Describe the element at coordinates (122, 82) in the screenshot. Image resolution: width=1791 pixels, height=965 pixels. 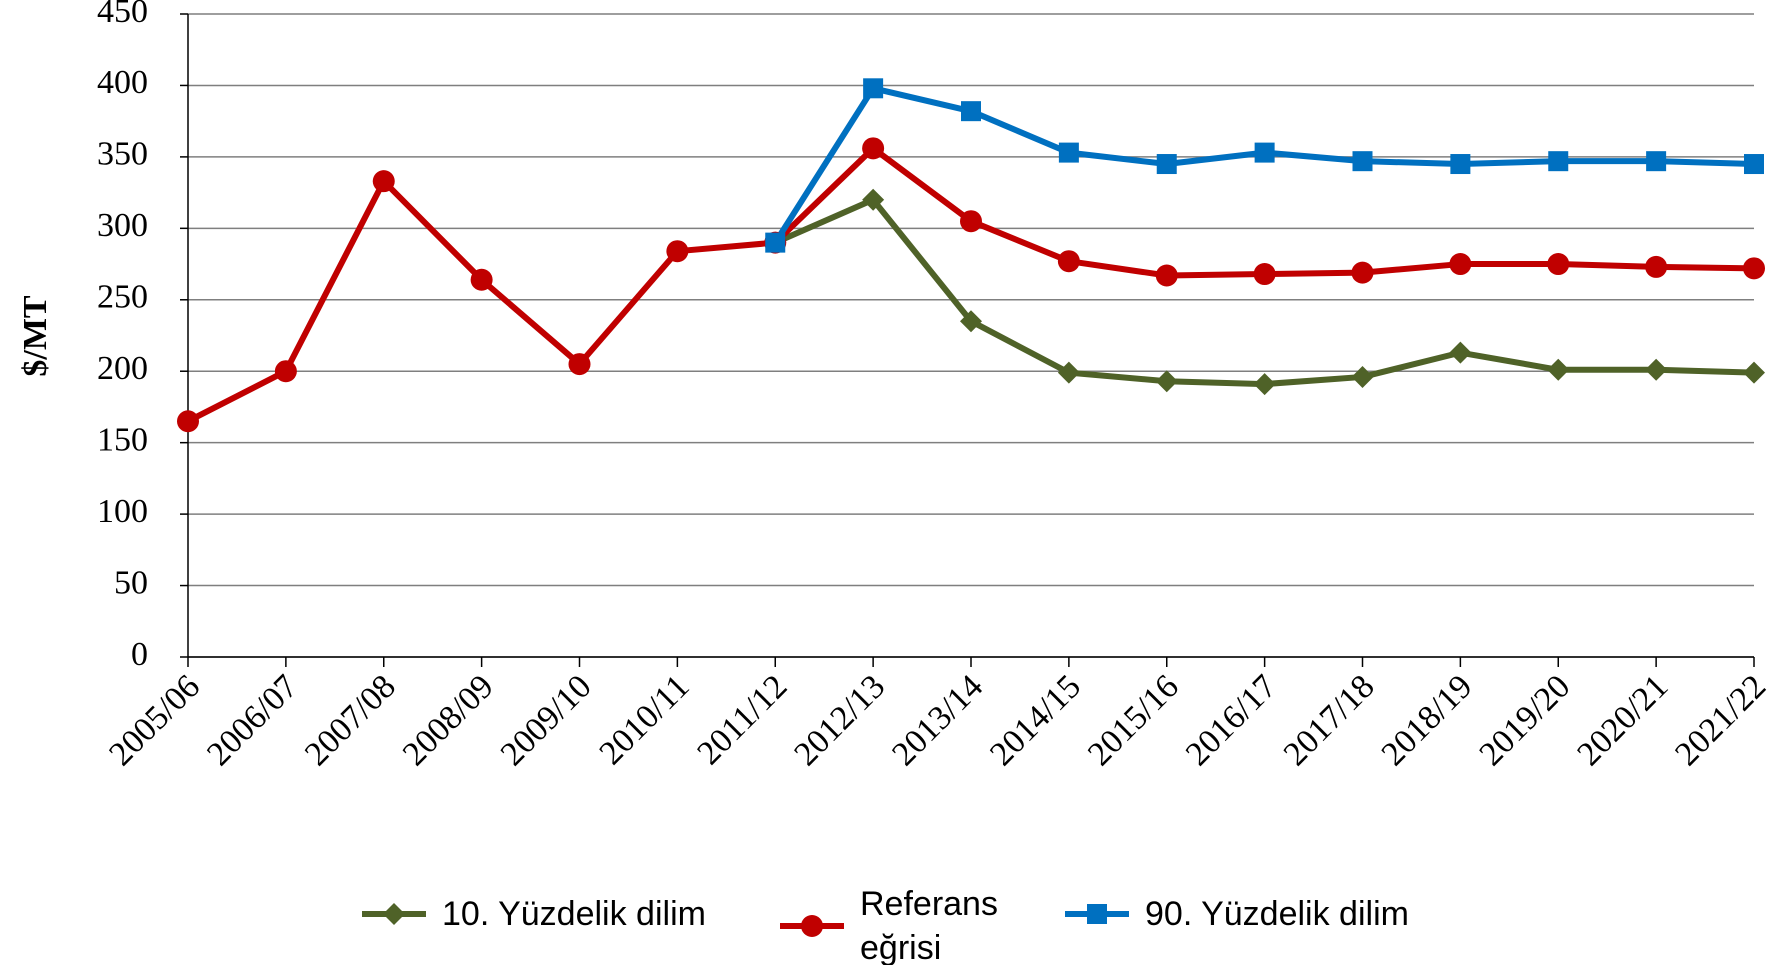
I see `y-tick-label: 400` at that location.